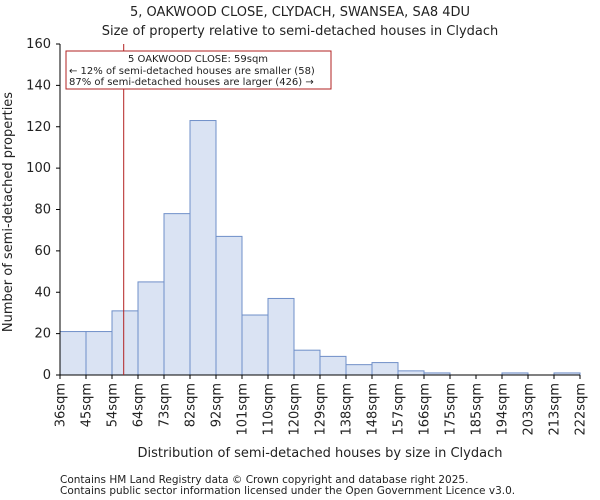 The height and width of the screenshot is (500, 600). Describe the element at coordinates (8, 212) in the screenshot. I see `y-axis-label: Number of semi-detached properties` at that location.